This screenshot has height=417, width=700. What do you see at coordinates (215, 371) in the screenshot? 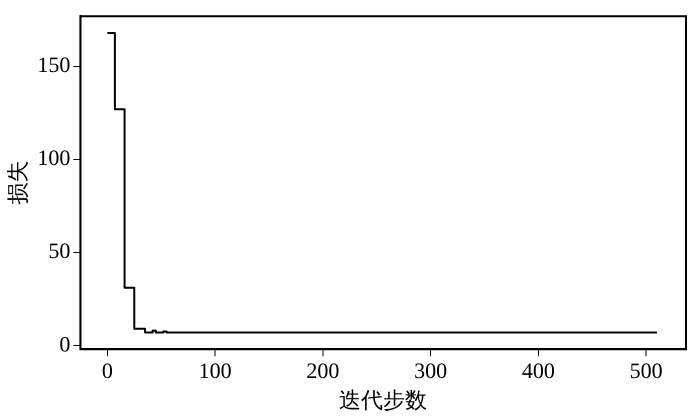
I see `x-tick-label: 100` at bounding box center [215, 371].